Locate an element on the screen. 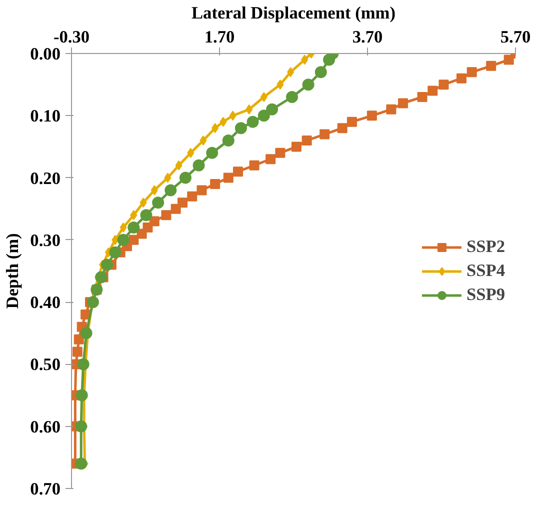 The width and height of the screenshot is (550, 518). y-tick-label: 0.50 is located at coordinates (45, 364).